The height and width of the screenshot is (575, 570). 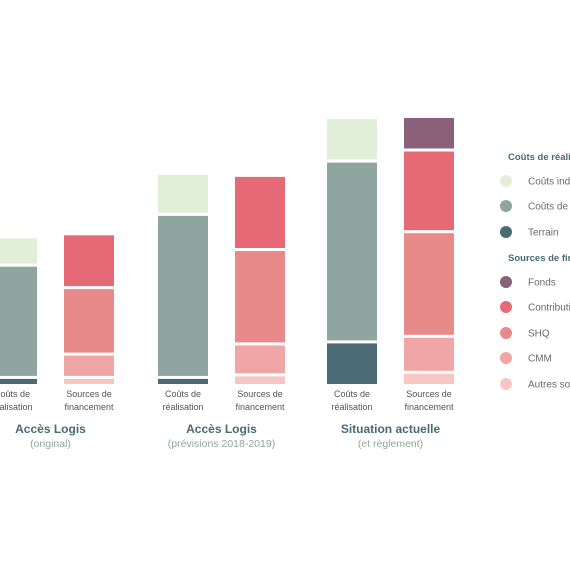 What do you see at coordinates (540, 359) in the screenshot?
I see `legend-label: CMM` at bounding box center [540, 359].